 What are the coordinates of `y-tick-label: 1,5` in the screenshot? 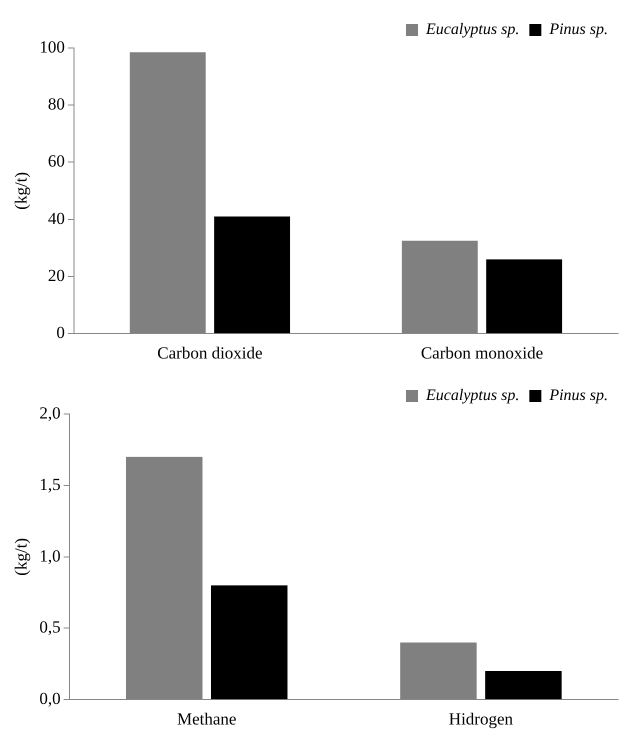 It's located at (50, 484).